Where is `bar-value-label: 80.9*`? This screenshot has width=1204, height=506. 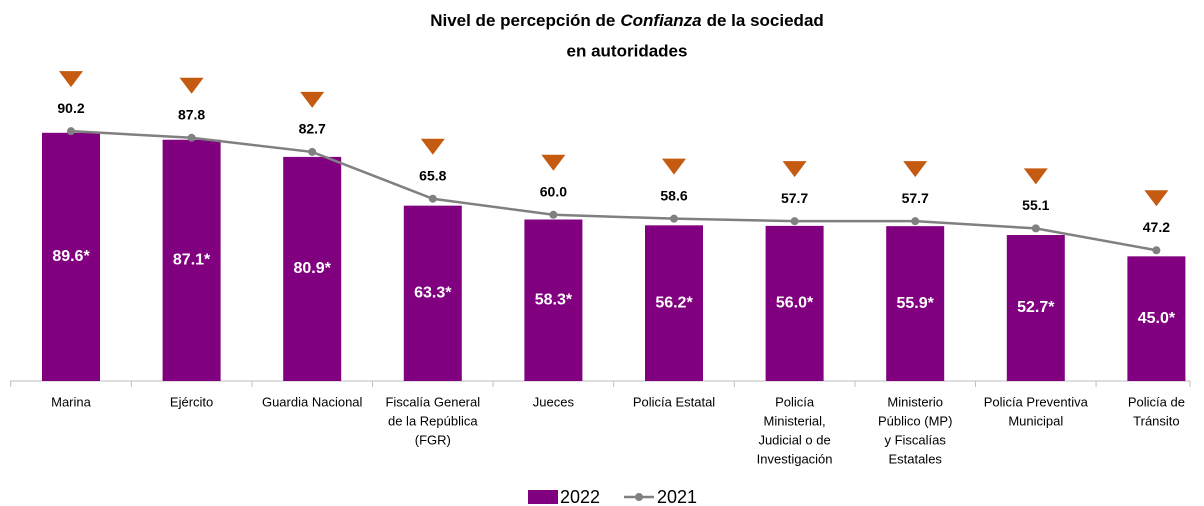
bar-value-label: 80.9* is located at coordinates (313, 268).